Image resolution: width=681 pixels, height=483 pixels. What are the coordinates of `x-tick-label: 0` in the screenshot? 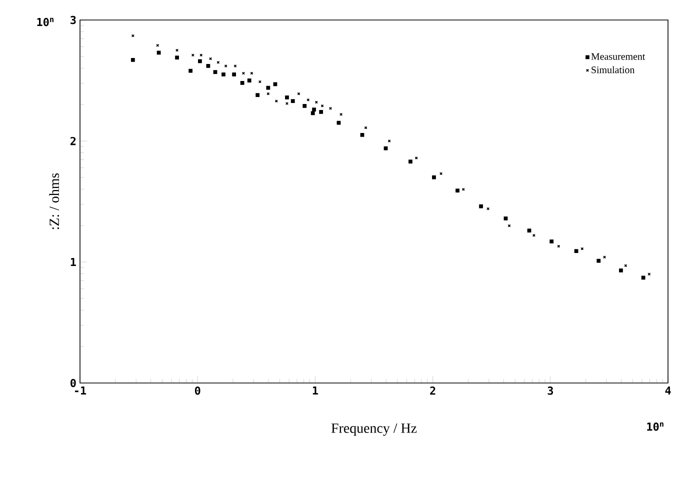 It's located at (197, 390).